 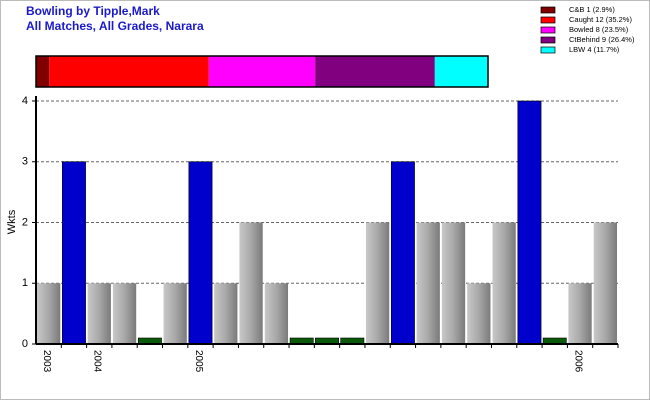 I want to click on x-tick-label: 2004, so click(x=97, y=361).